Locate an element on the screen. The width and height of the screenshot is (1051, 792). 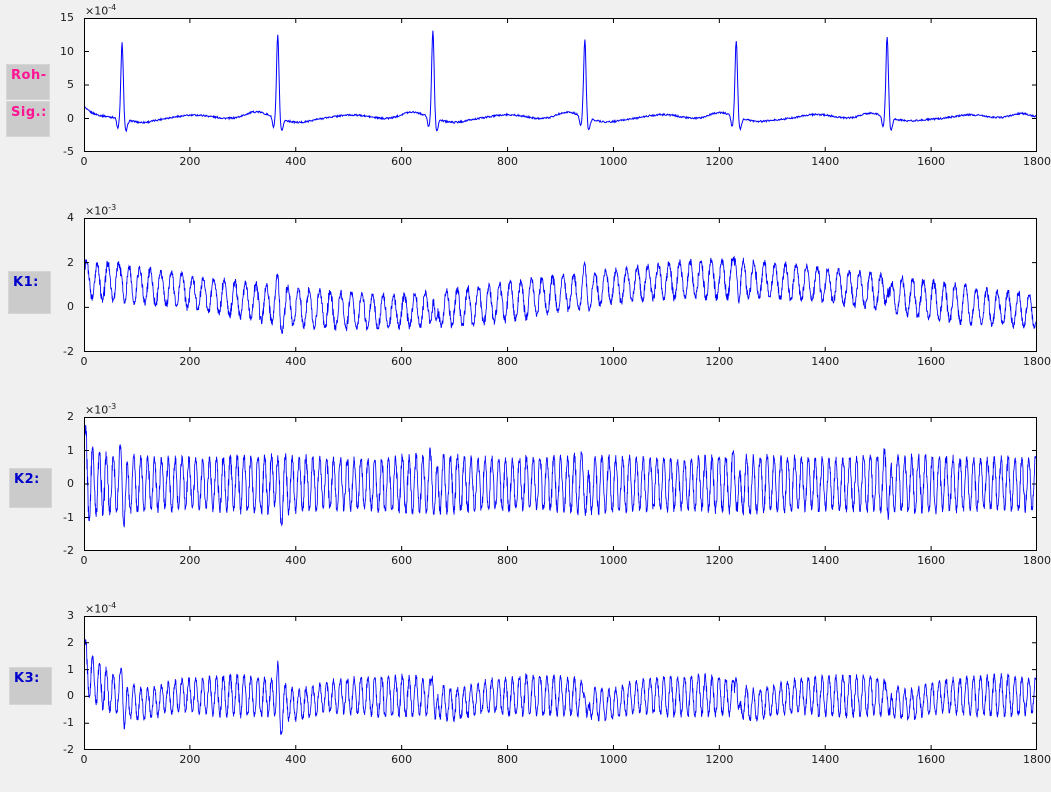
signal-label-k3: K3: is located at coordinates (30, 686).